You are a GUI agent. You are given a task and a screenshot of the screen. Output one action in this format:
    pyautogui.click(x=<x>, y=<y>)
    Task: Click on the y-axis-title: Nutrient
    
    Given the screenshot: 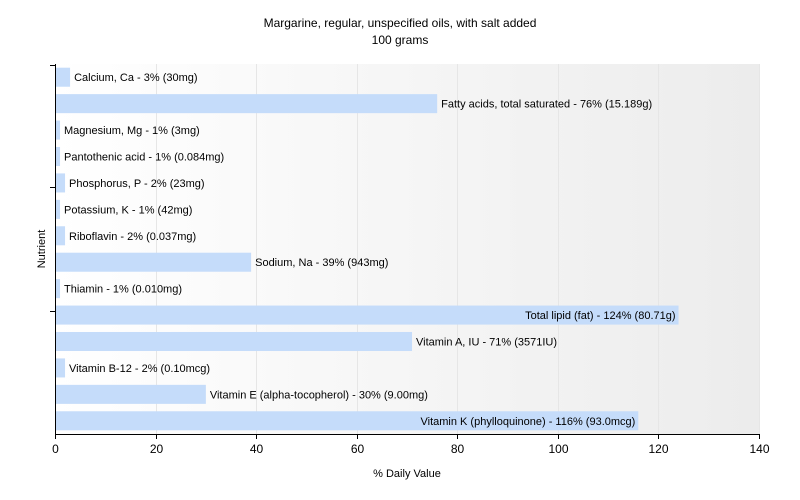 What is the action you would take?
    pyautogui.click(x=42, y=249)
    